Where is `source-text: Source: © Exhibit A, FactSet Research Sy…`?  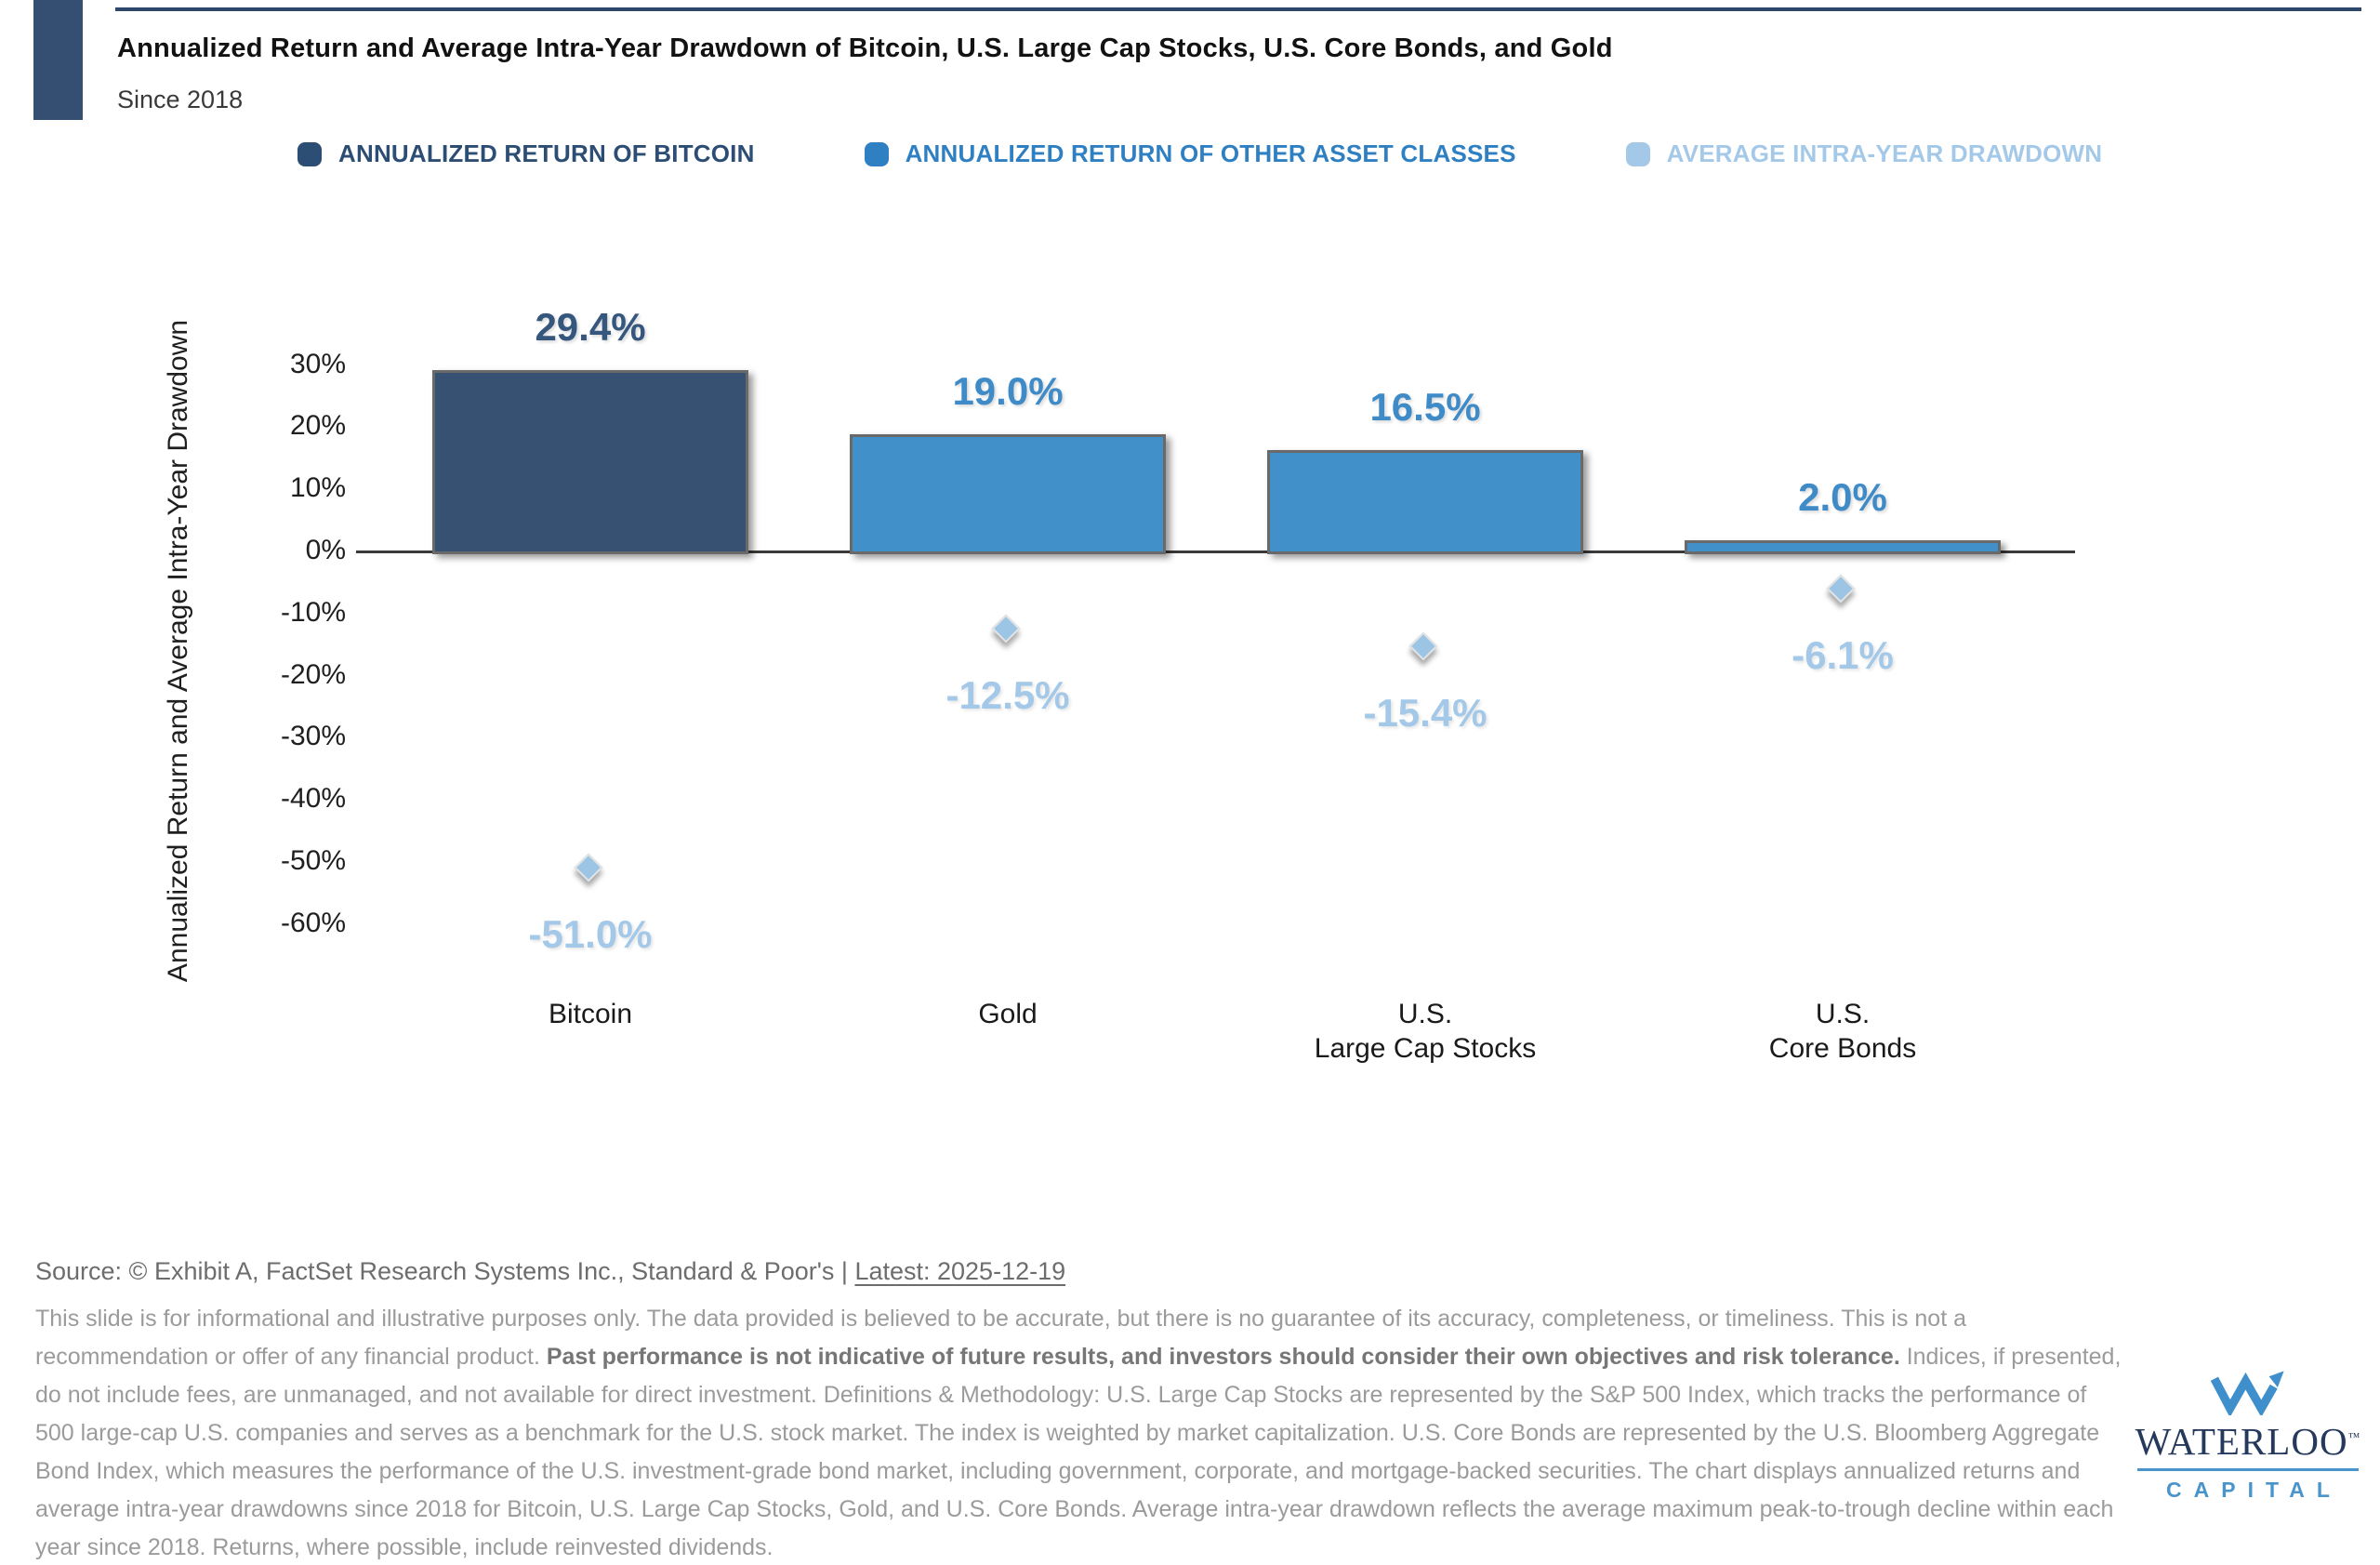
source-text: Source: © Exhibit A, FactSet Research Sy… is located at coordinates (445, 1271).